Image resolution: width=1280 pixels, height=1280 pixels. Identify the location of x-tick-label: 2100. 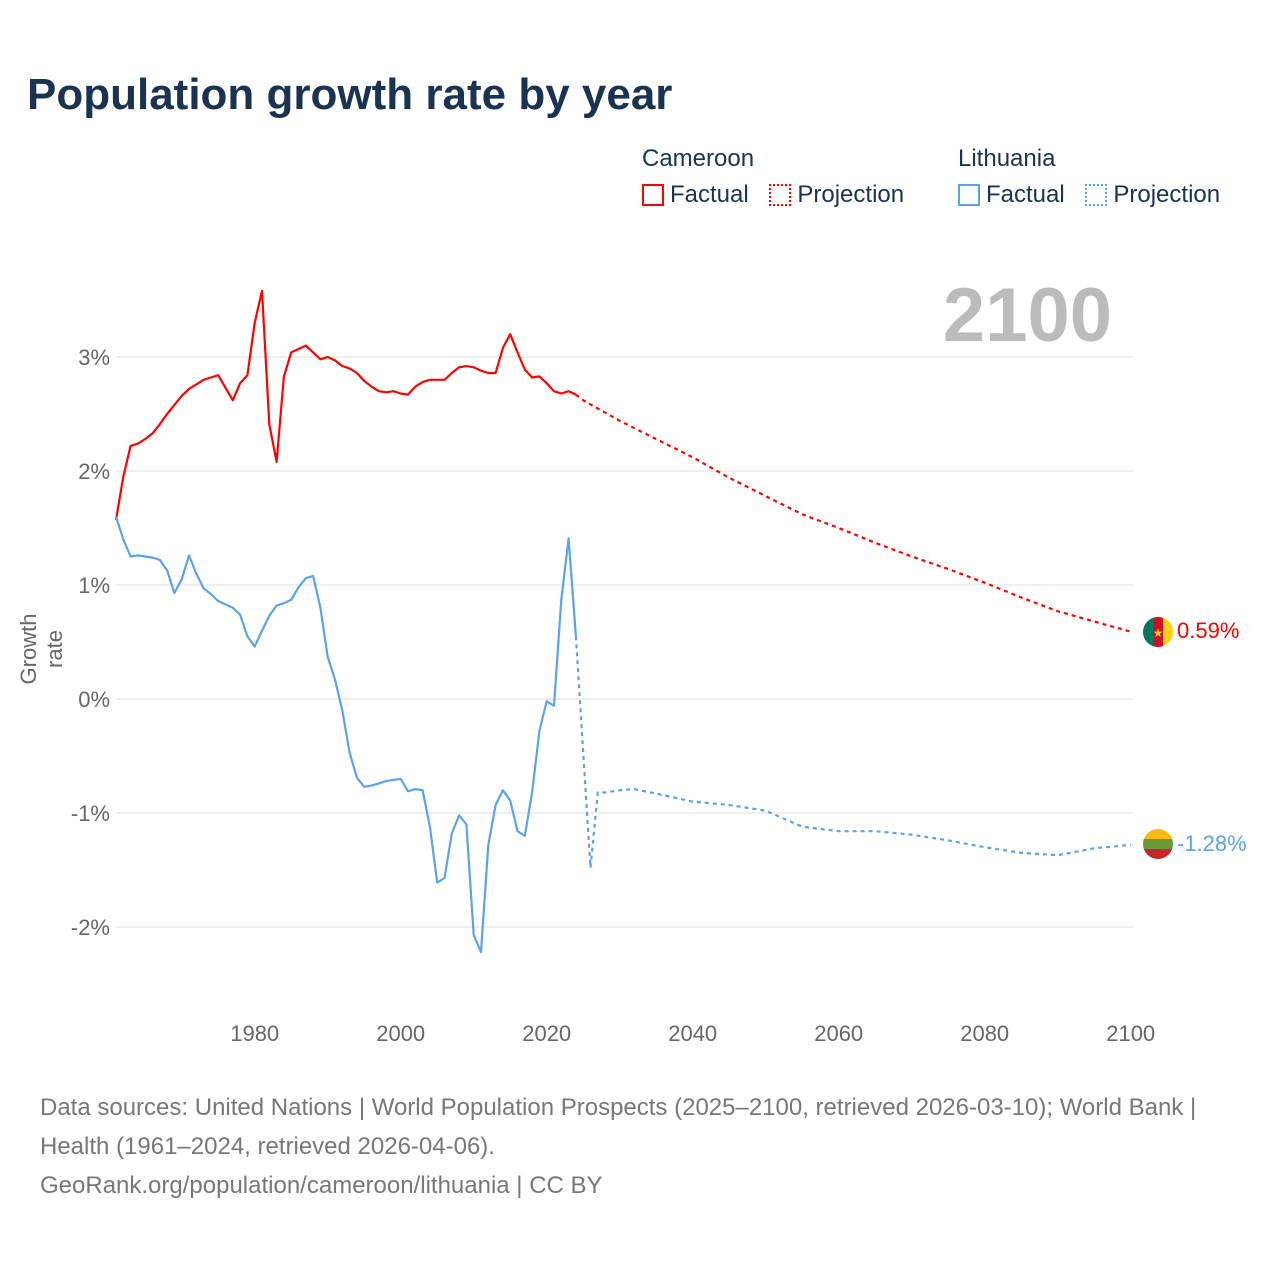
(1130, 1033).